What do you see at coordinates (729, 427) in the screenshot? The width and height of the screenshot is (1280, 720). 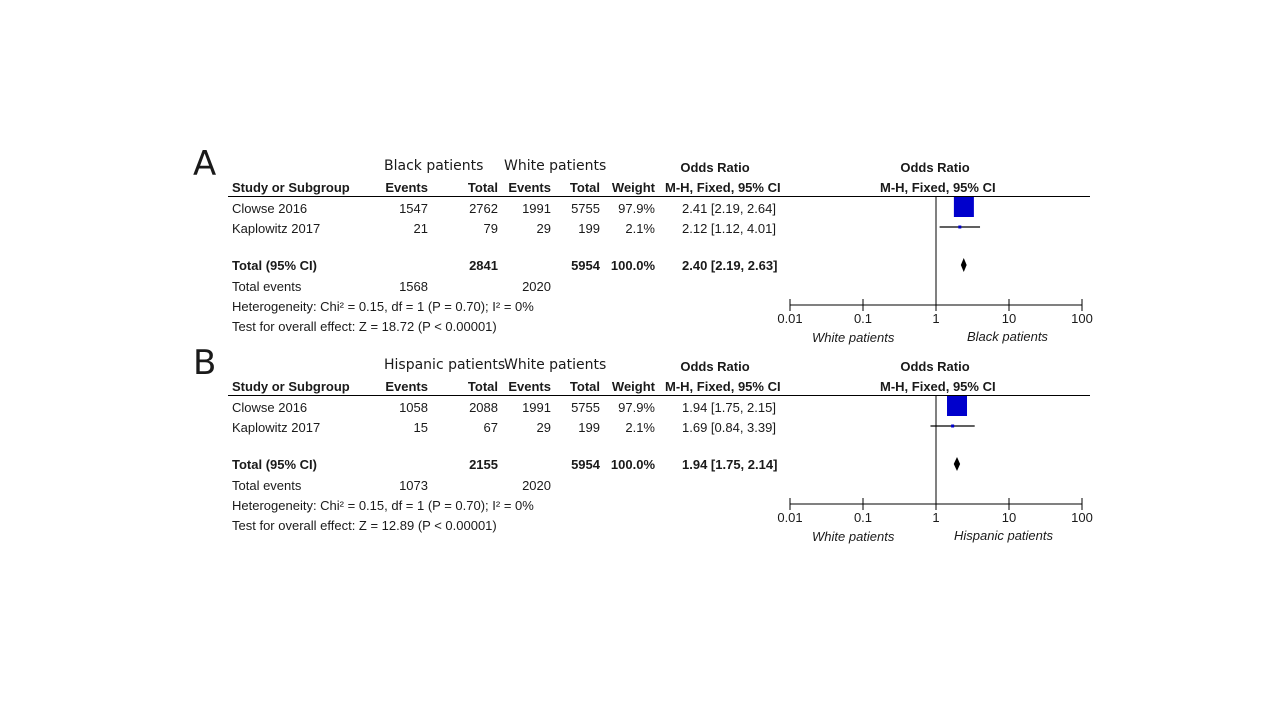 I see `study-or-ci: 1.69 [0.84, 3.39]` at bounding box center [729, 427].